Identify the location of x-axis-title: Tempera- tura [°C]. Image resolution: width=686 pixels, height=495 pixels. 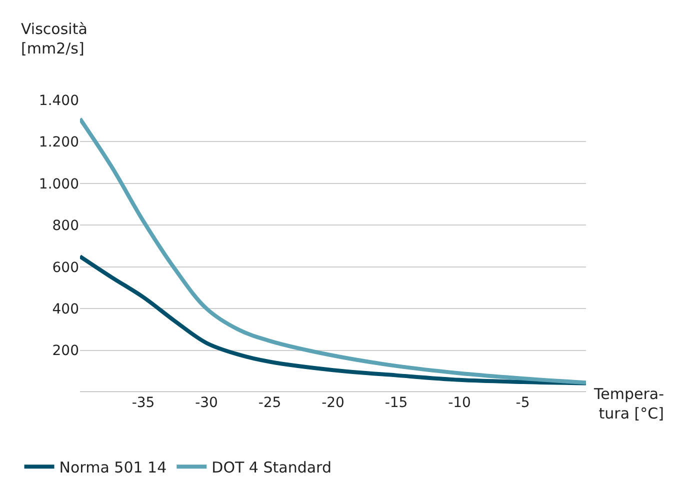
(628, 403).